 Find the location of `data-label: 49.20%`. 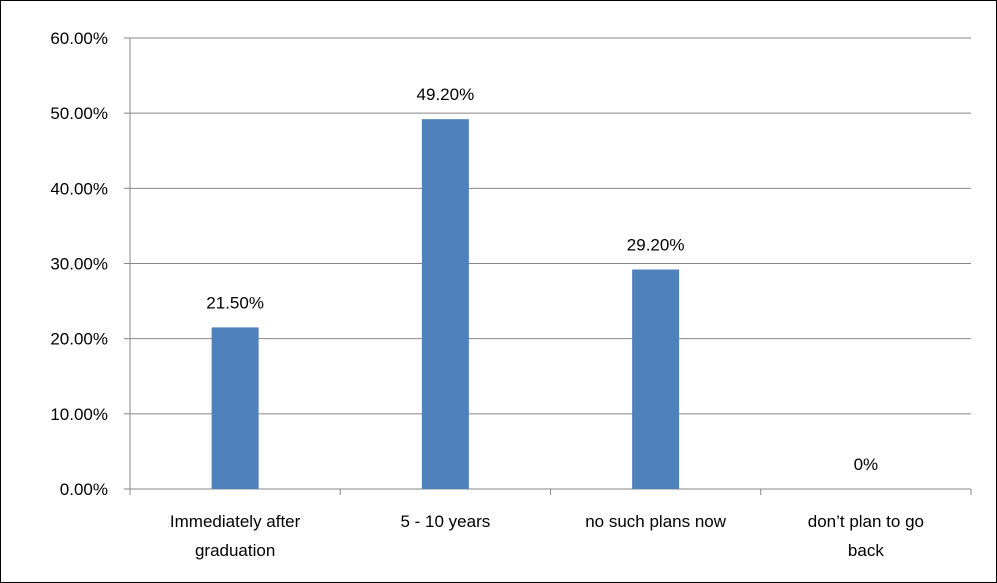

data-label: 49.20% is located at coordinates (446, 94).